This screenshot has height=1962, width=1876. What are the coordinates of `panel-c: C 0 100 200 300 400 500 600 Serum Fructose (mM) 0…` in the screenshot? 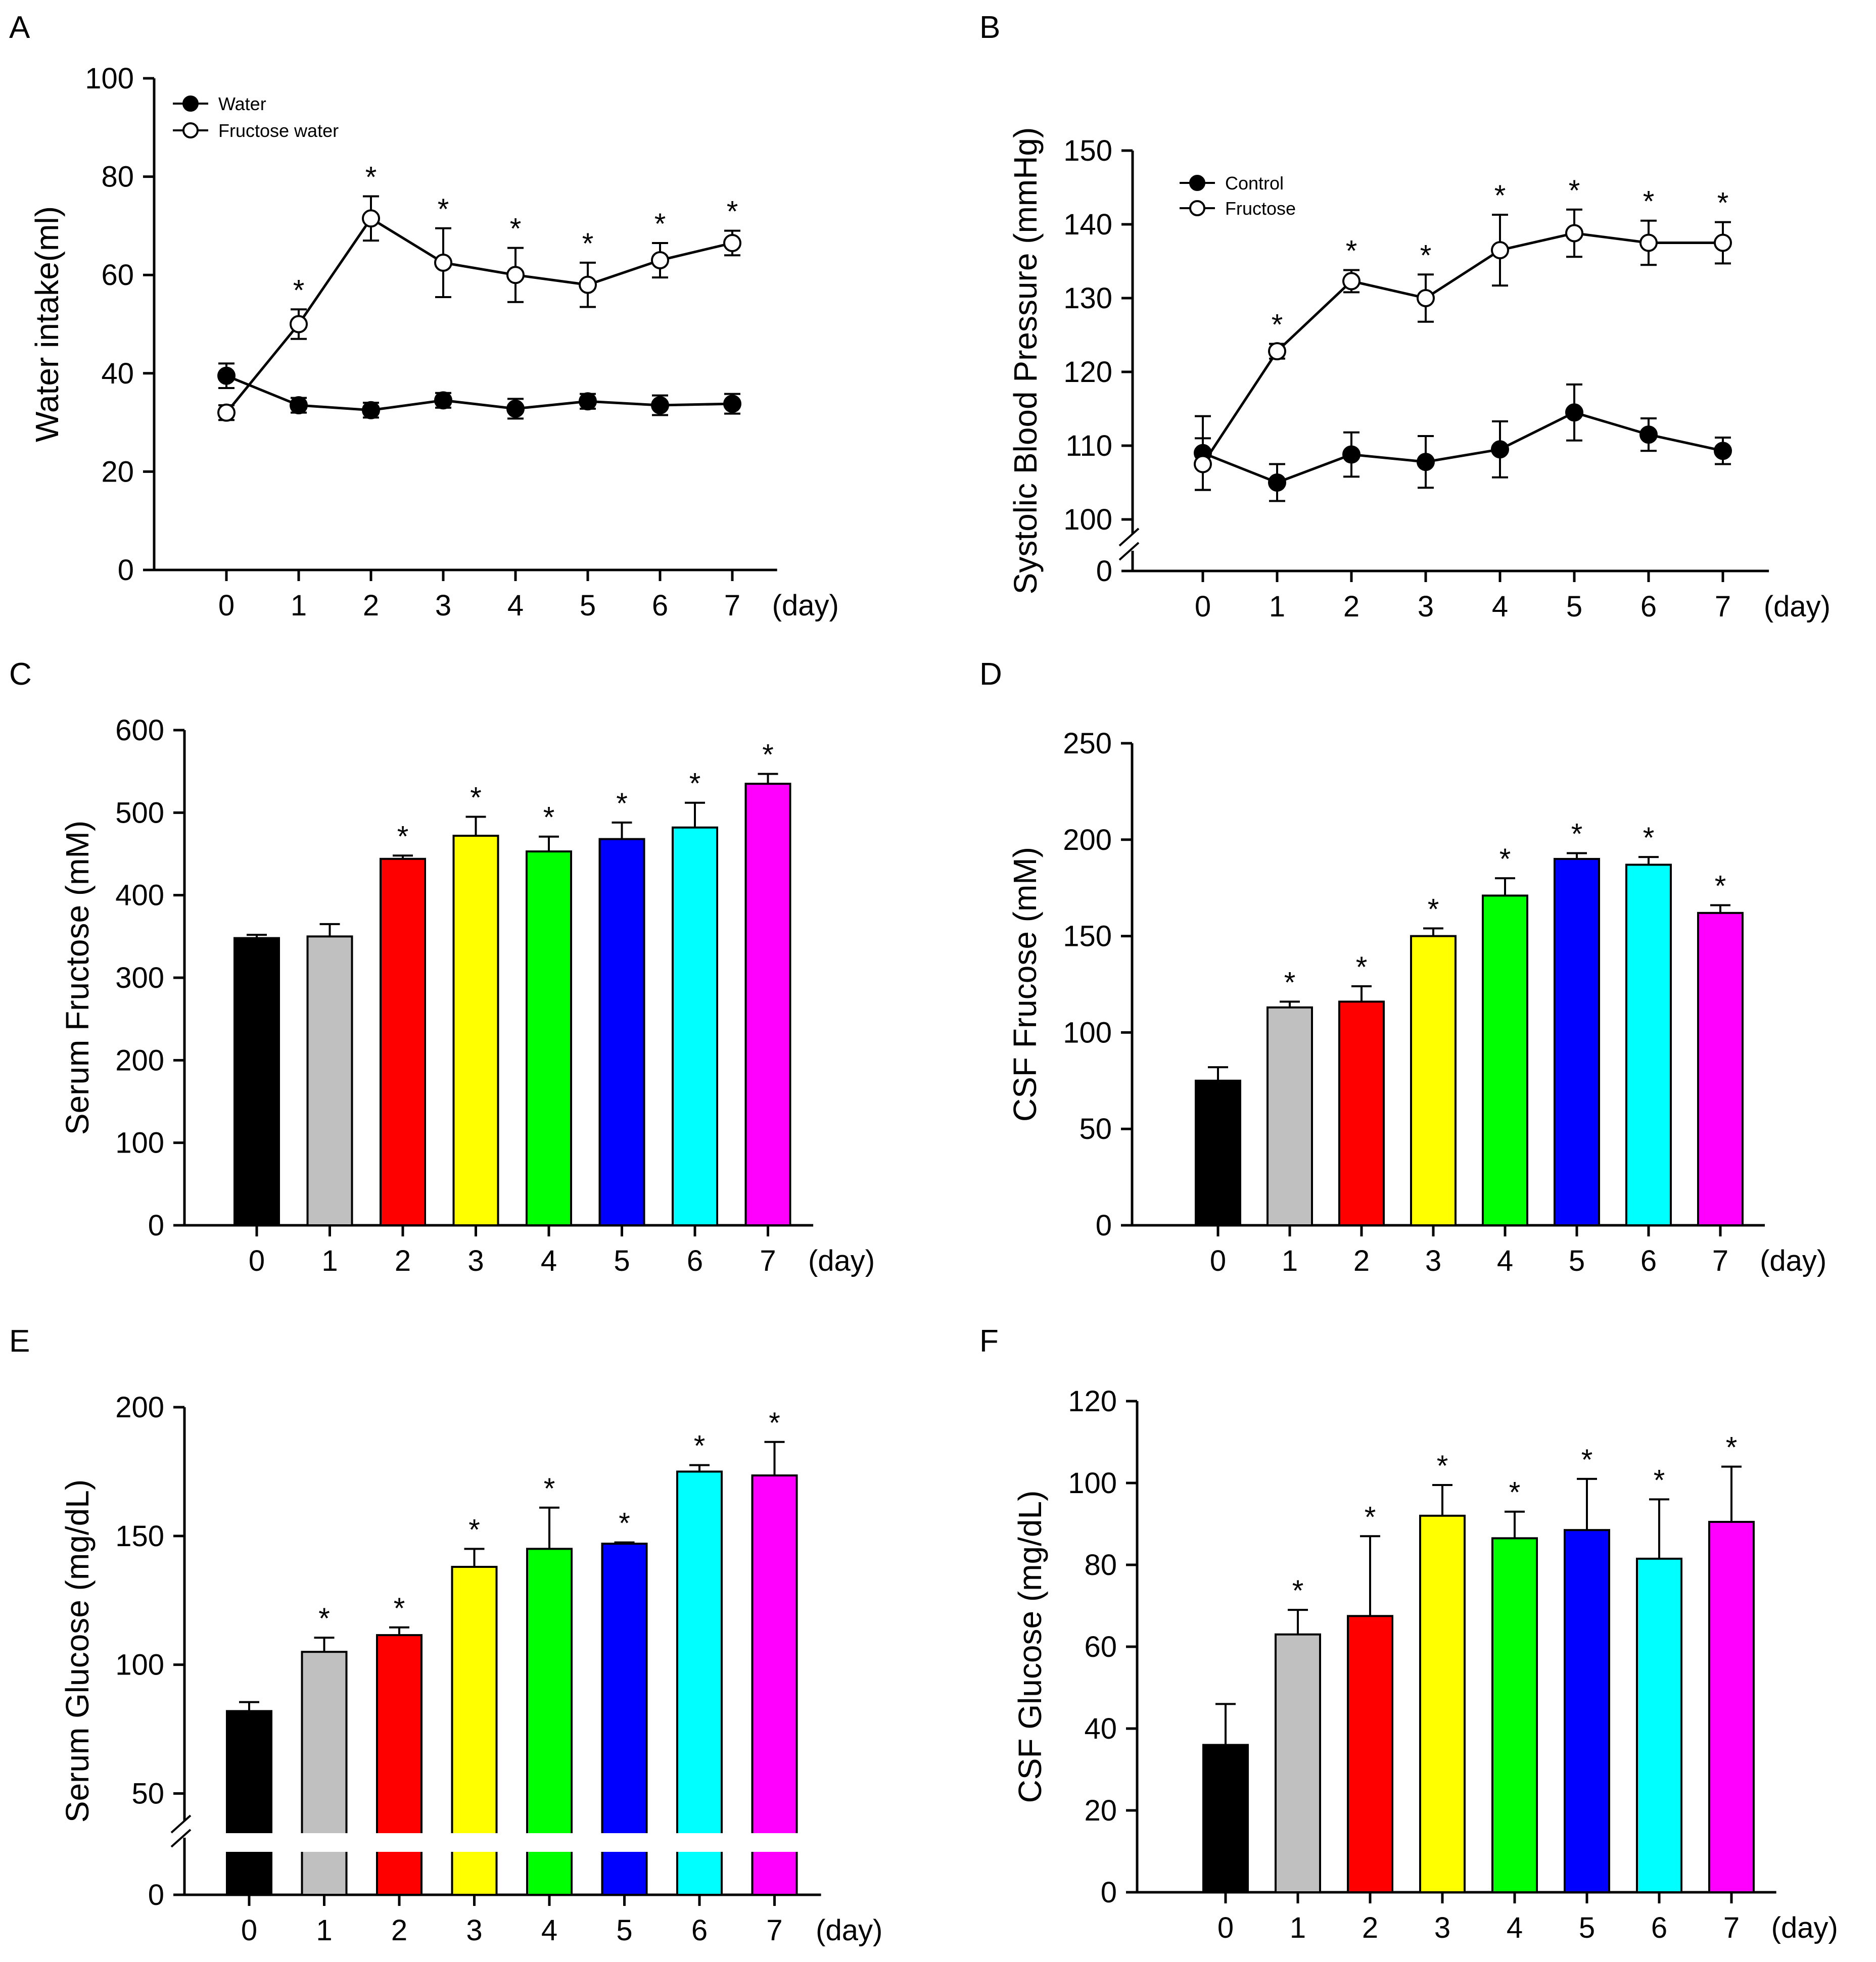 It's located at (442, 967).